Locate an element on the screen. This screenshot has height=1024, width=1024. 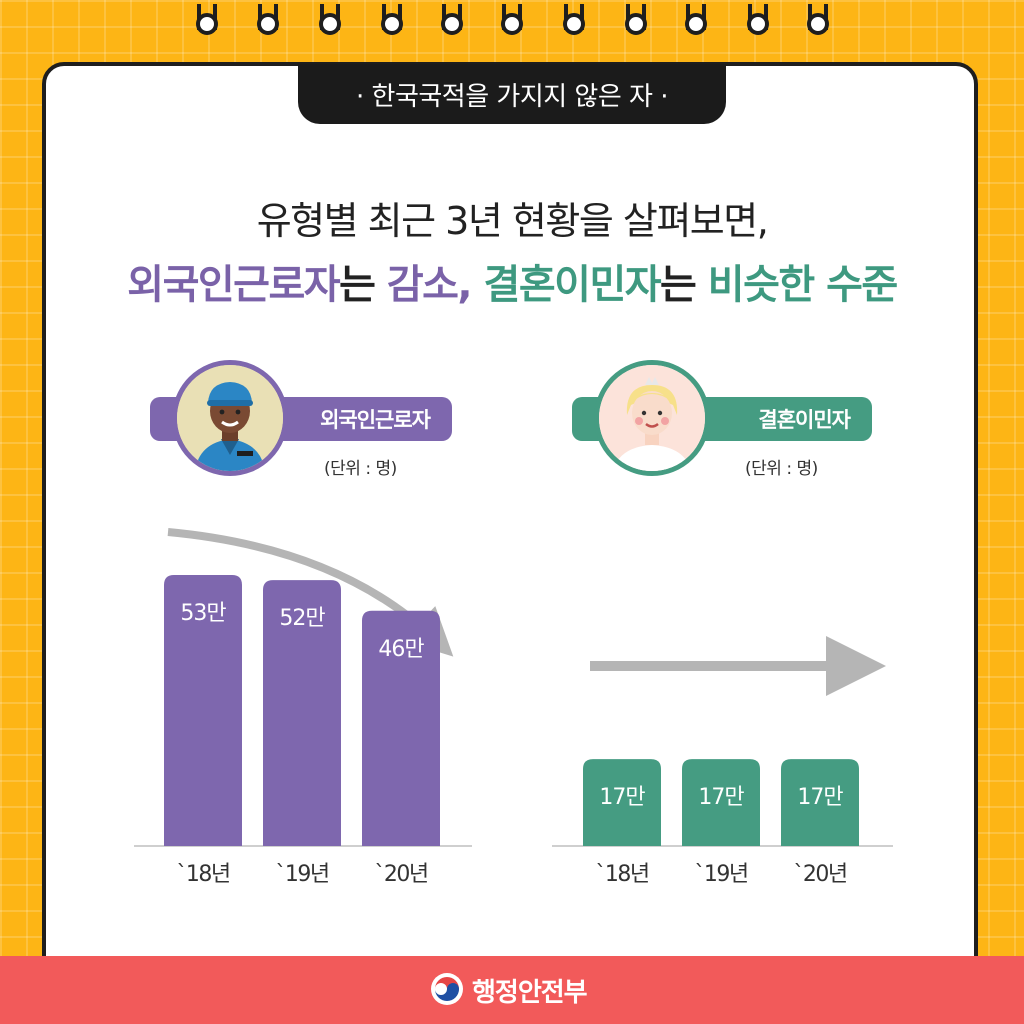
chart-0-category-label-2: `20년 is located at coordinates (400, 874).